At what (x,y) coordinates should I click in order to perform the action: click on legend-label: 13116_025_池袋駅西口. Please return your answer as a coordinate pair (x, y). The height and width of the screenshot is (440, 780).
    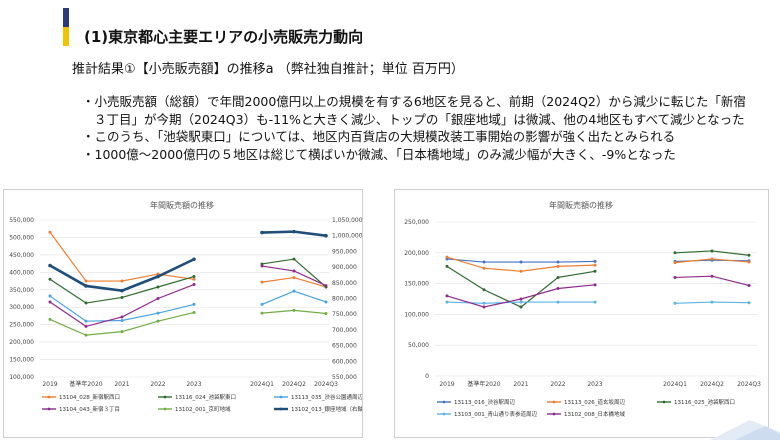
    Looking at the image, I should click on (704, 402).